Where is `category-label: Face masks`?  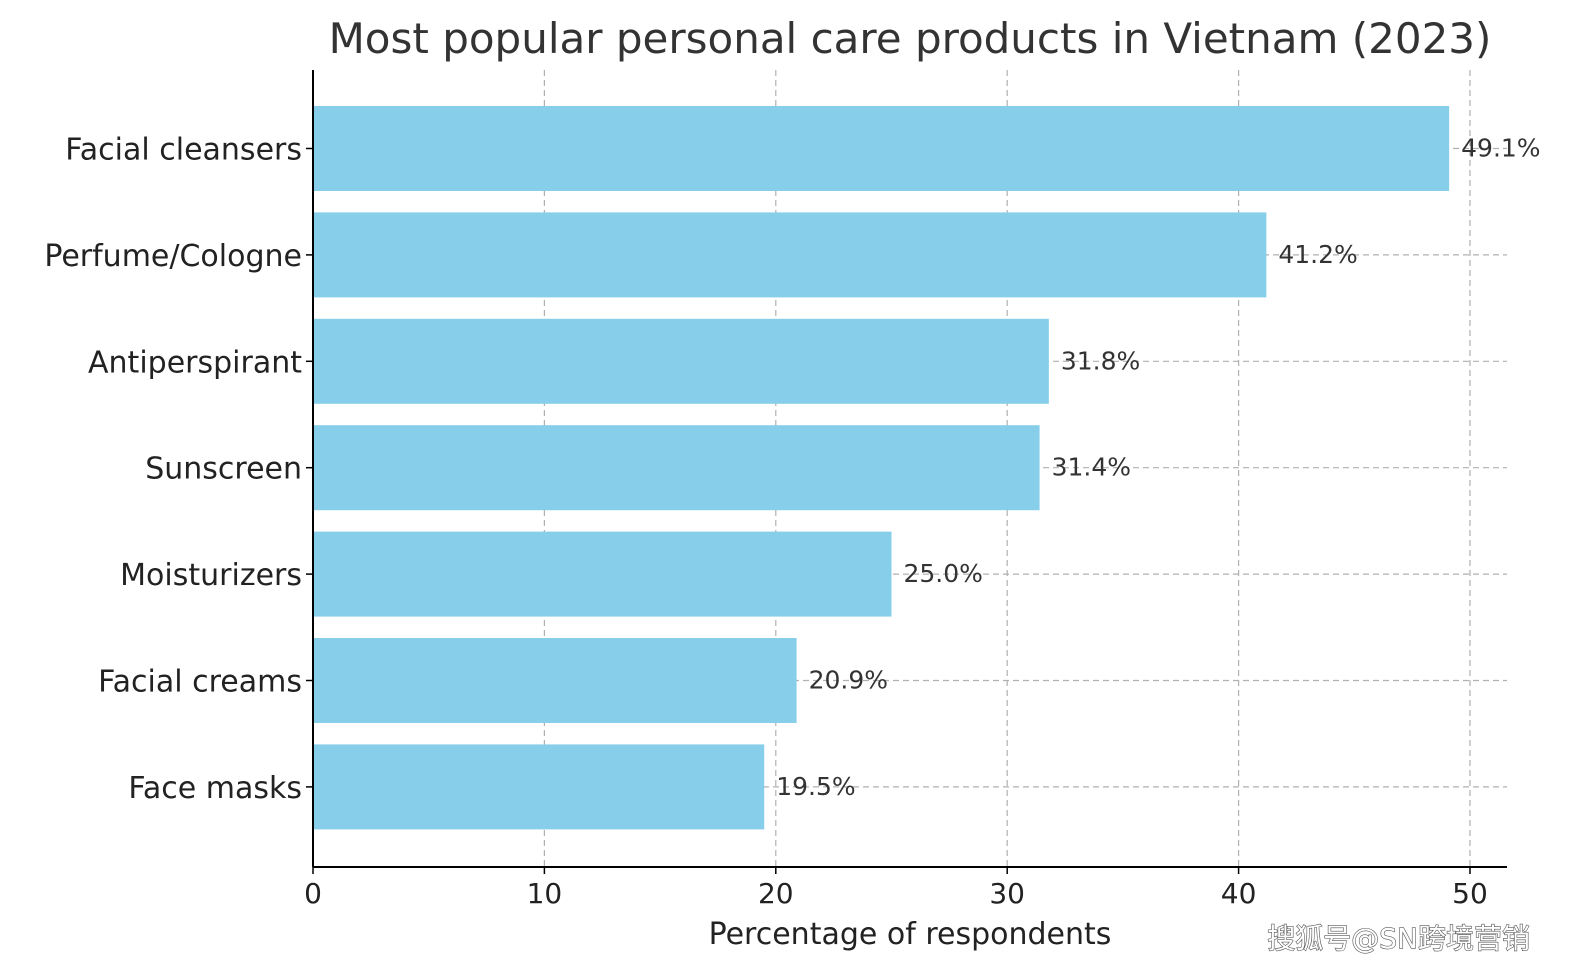 category-label: Face masks is located at coordinates (215, 788).